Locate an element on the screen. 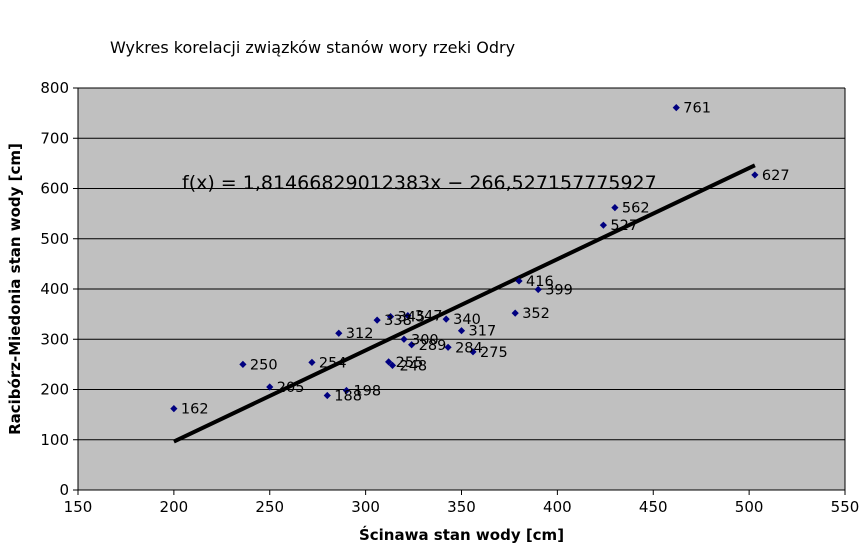  data-label: 338 is located at coordinates (398, 321).